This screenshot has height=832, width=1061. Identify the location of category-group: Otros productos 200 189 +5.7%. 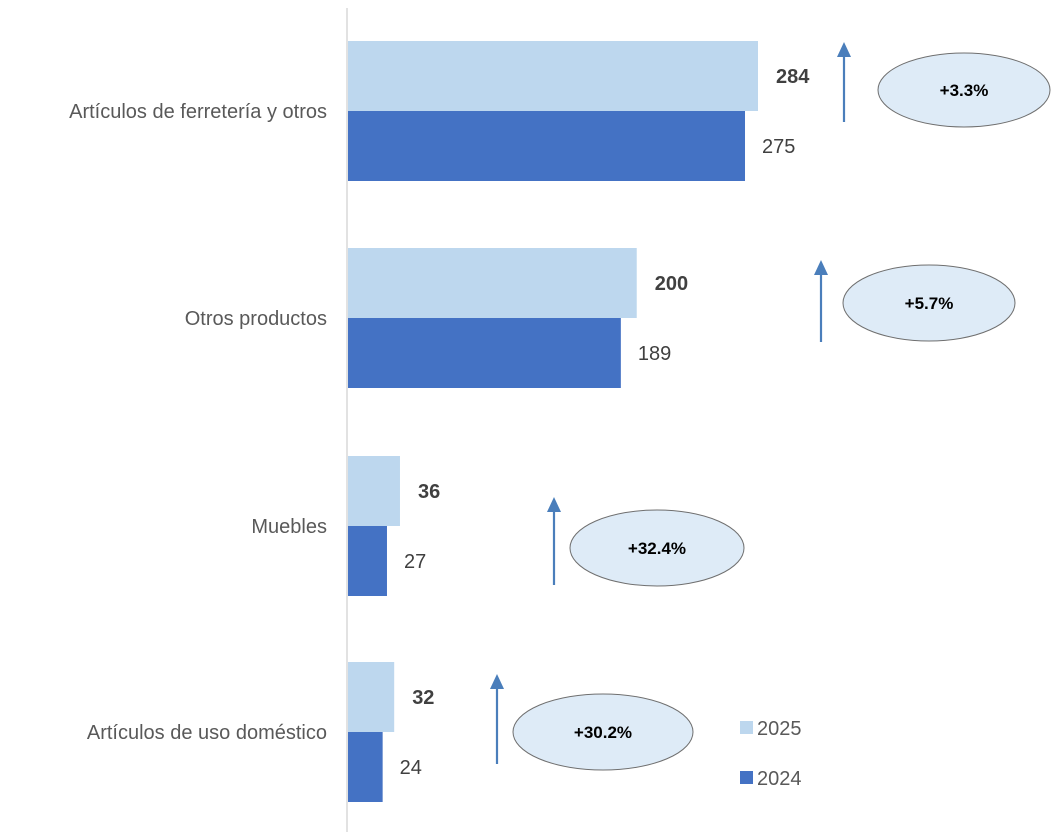
(600, 318).